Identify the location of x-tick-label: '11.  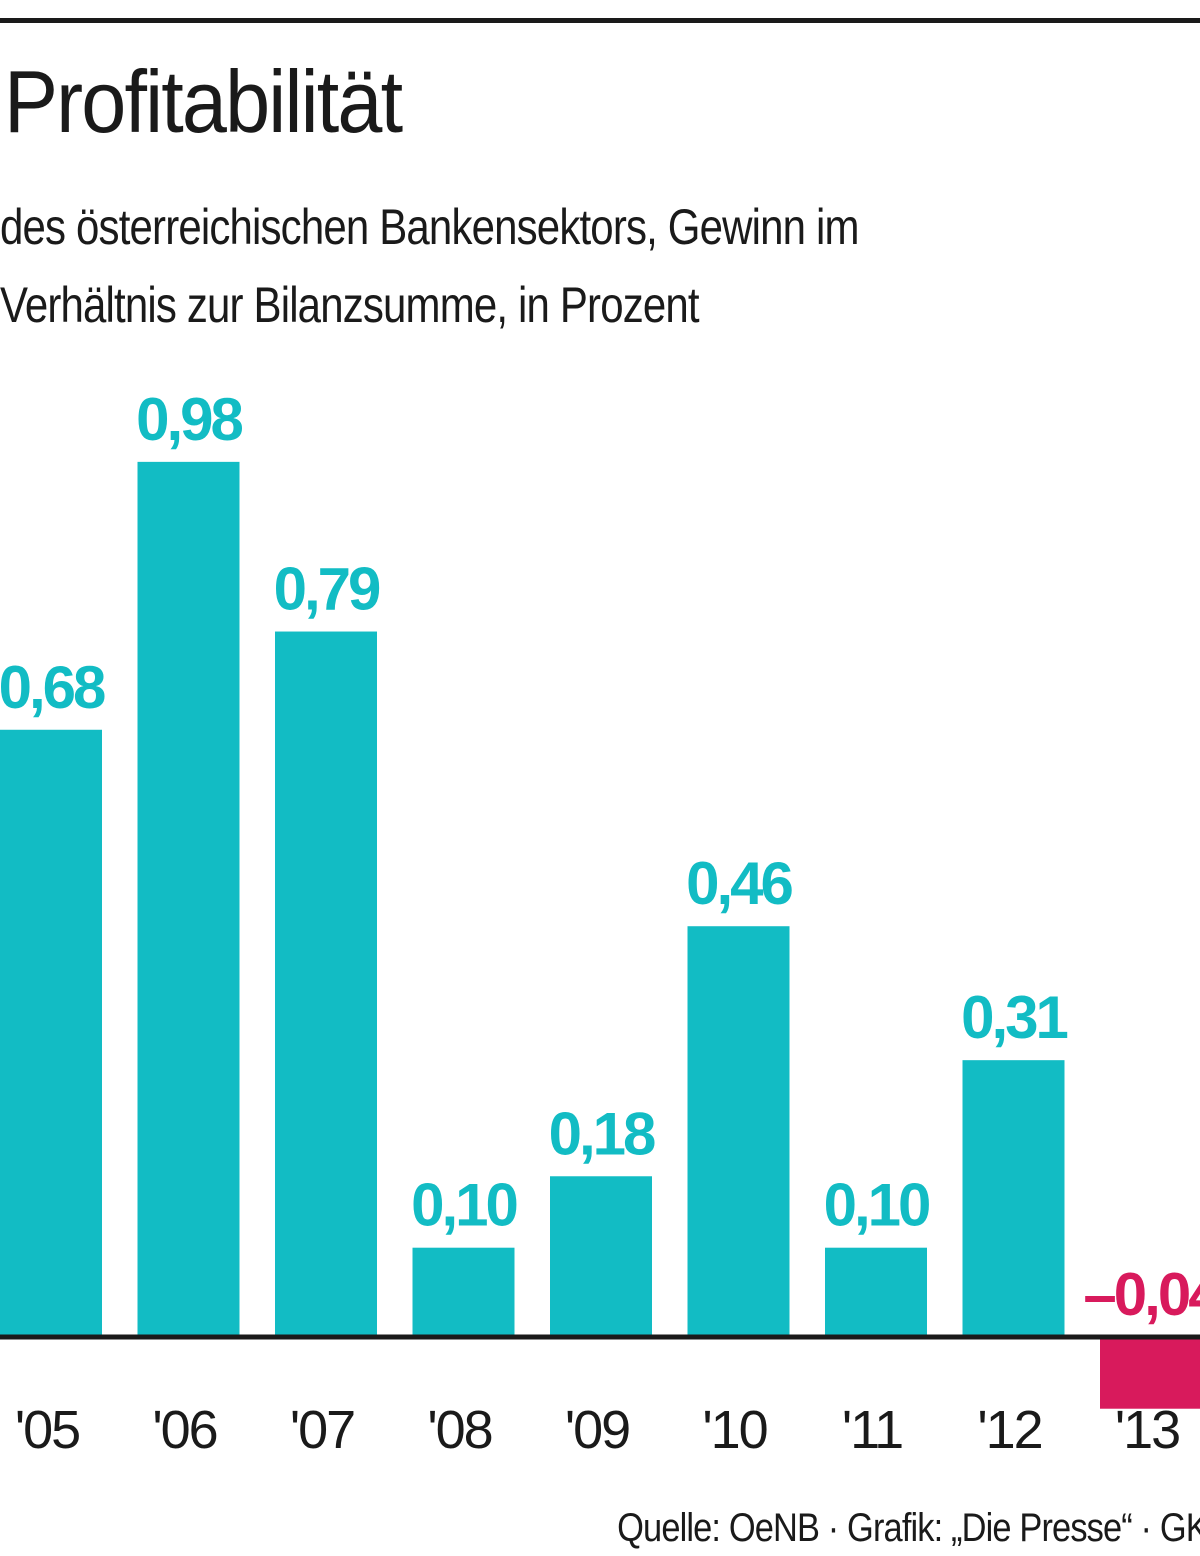
(872, 1430).